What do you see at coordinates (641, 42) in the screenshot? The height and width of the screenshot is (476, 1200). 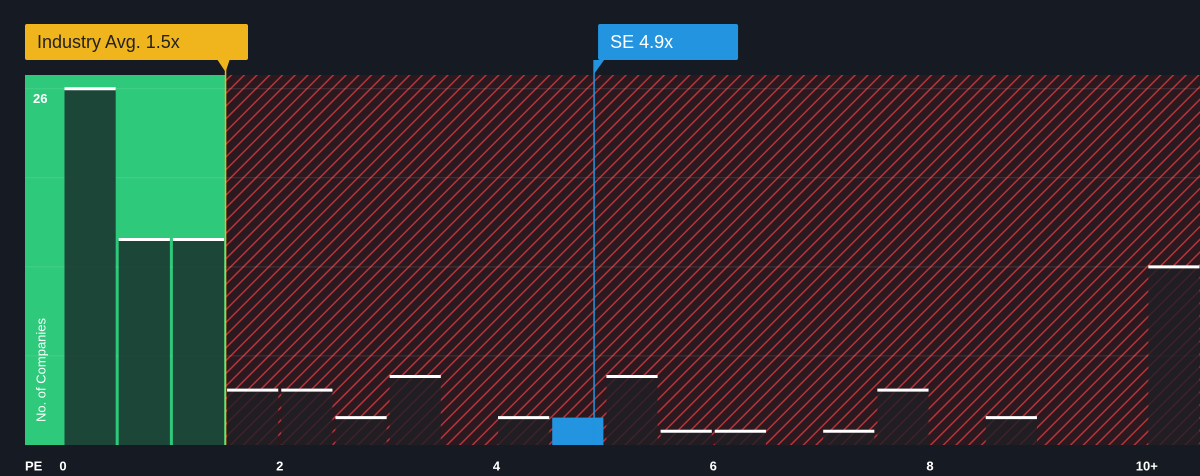 I see `marker-label: SE 4.9x` at bounding box center [641, 42].